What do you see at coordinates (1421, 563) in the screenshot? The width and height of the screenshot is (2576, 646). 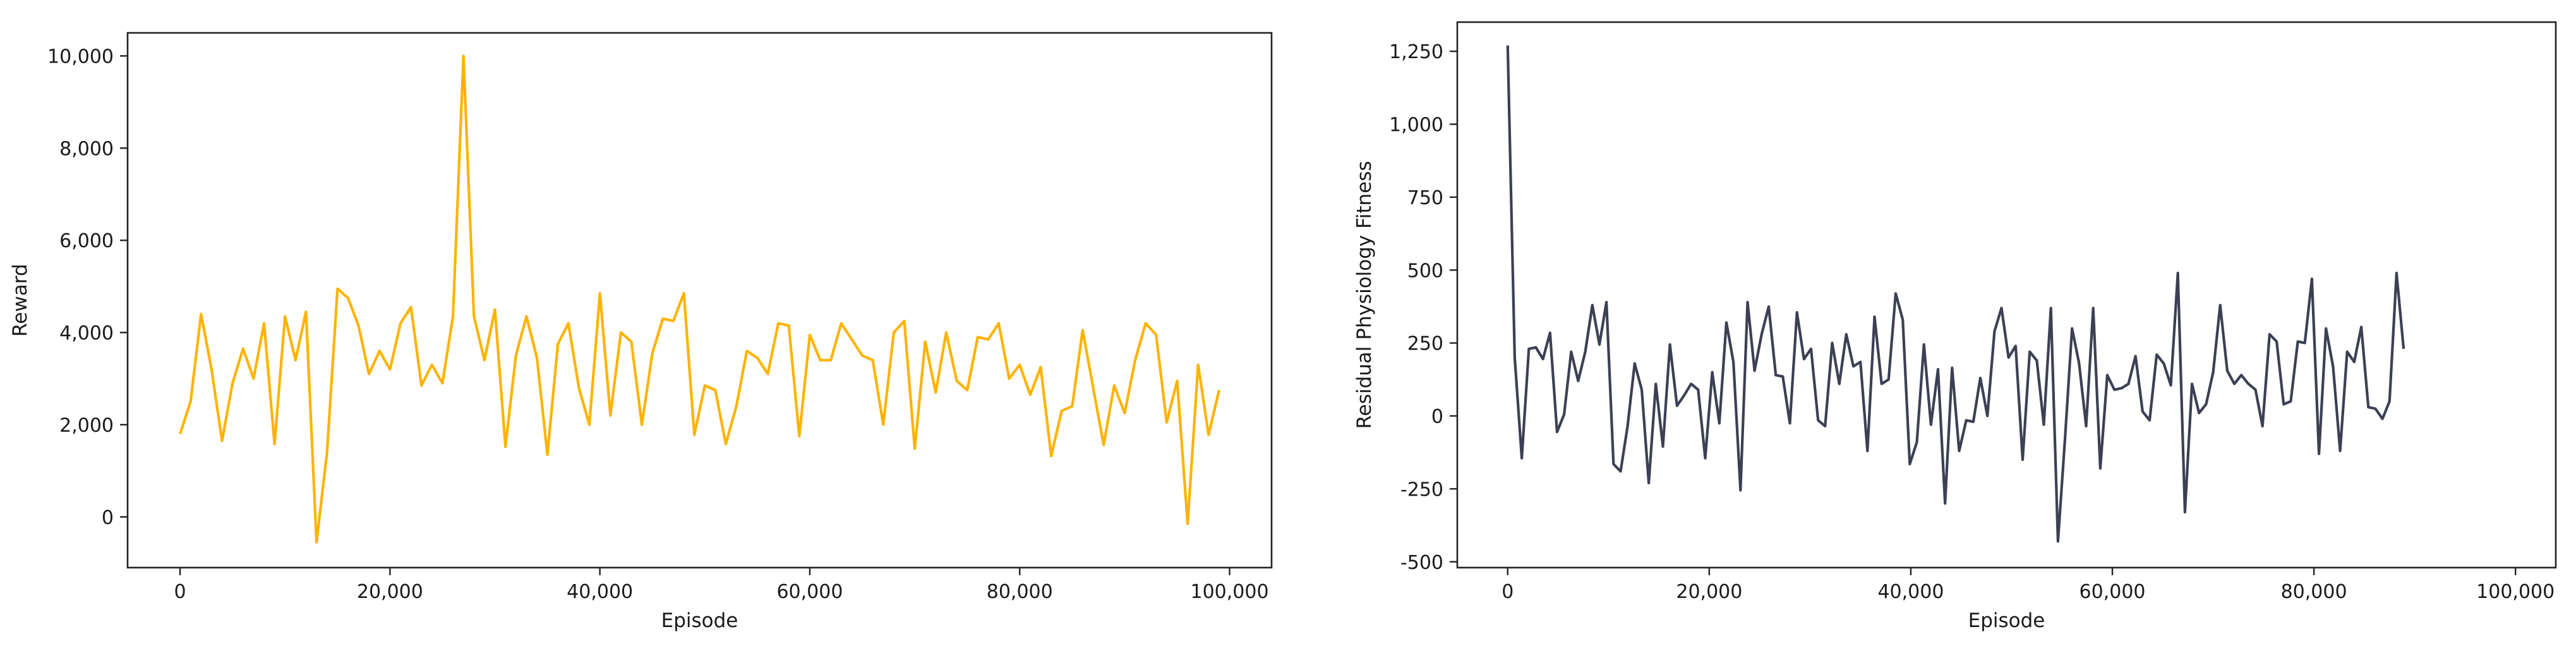 I see `y-tick-label: -500` at bounding box center [1421, 563].